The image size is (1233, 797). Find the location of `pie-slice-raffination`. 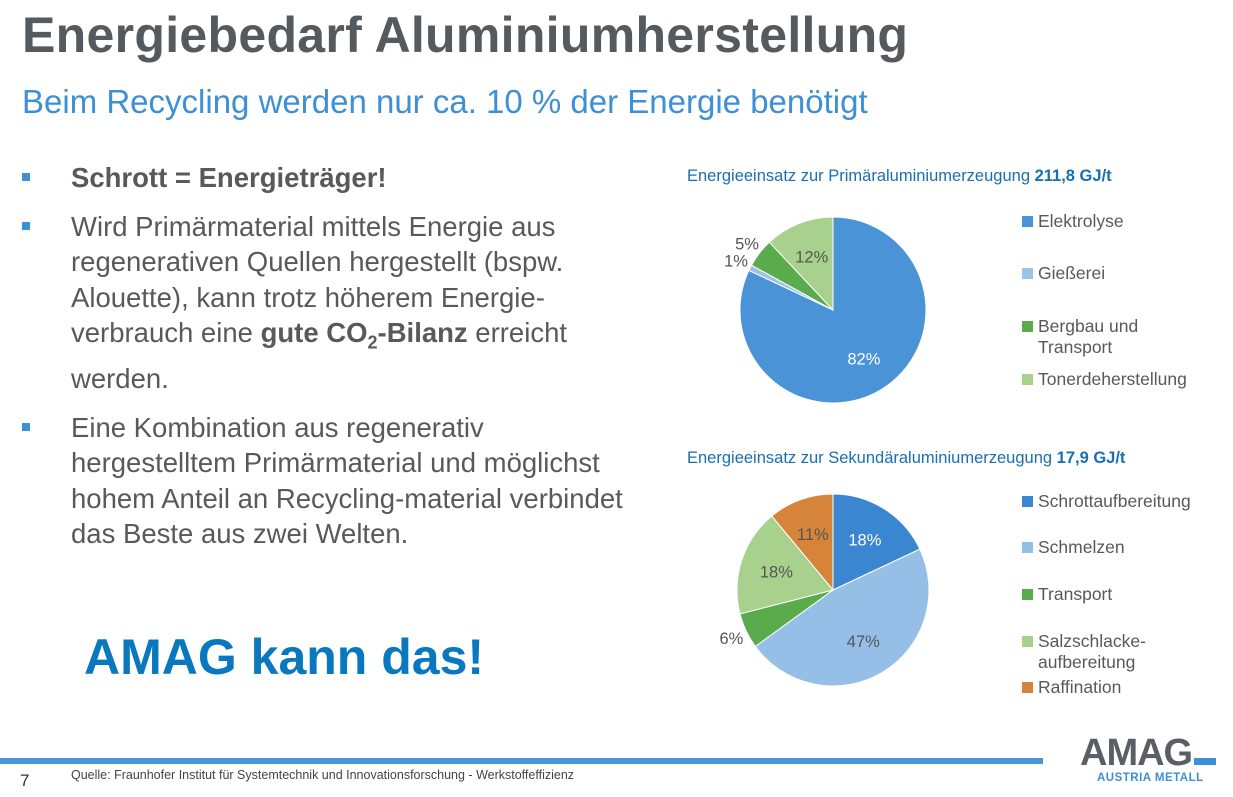

pie-slice-raffination is located at coordinates (802, 542).